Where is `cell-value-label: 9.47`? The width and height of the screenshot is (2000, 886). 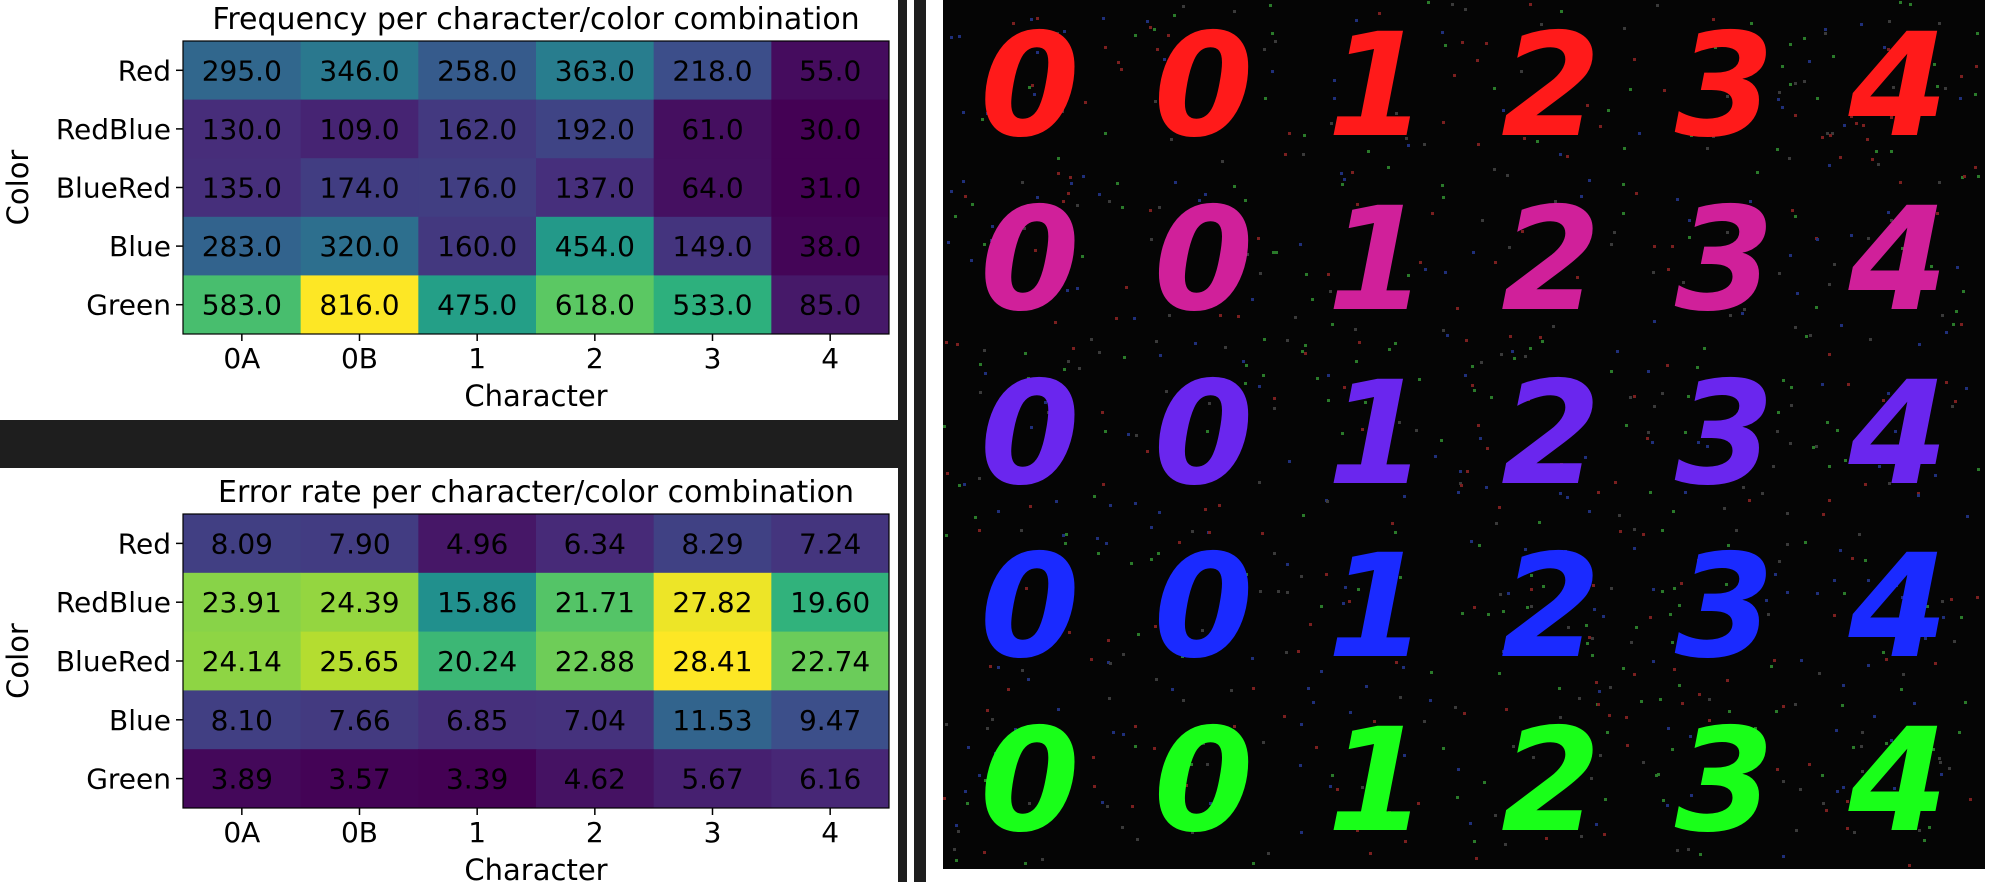
cell-value-label: 9.47 is located at coordinates (830, 720).